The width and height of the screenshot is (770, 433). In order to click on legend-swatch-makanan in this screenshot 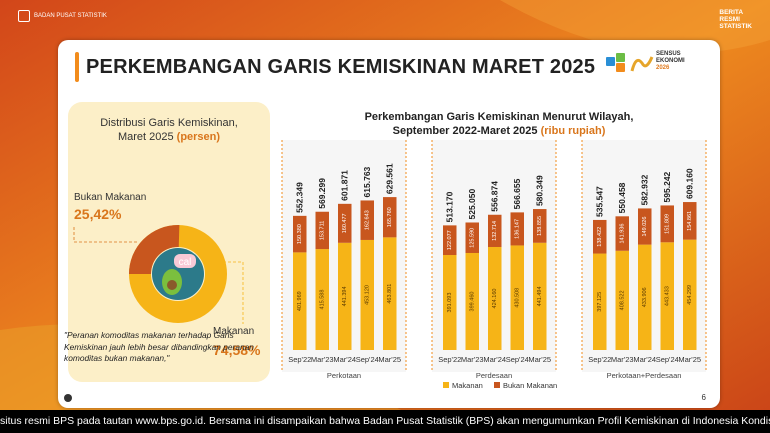, I will do `click(446, 385)`.